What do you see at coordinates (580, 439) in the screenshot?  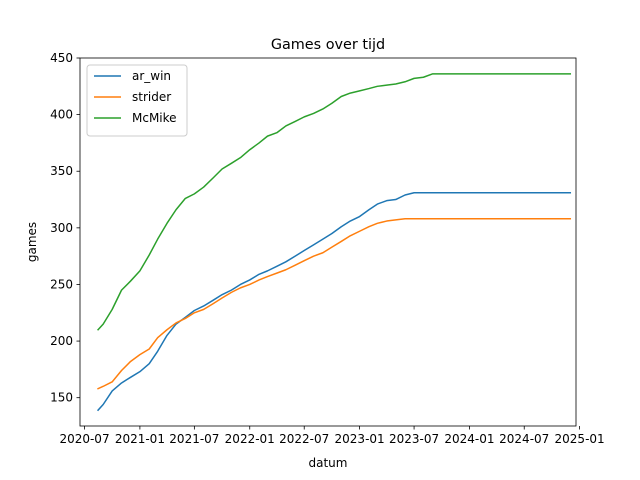 I see `x-tick-label: 2025-01` at bounding box center [580, 439].